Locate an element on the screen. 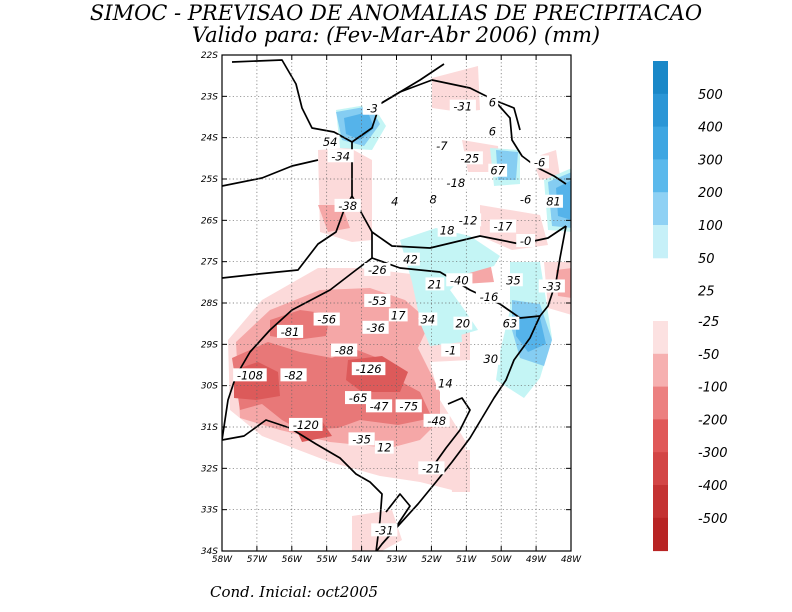  lon-tick-label: 48W is located at coordinates (571, 560).